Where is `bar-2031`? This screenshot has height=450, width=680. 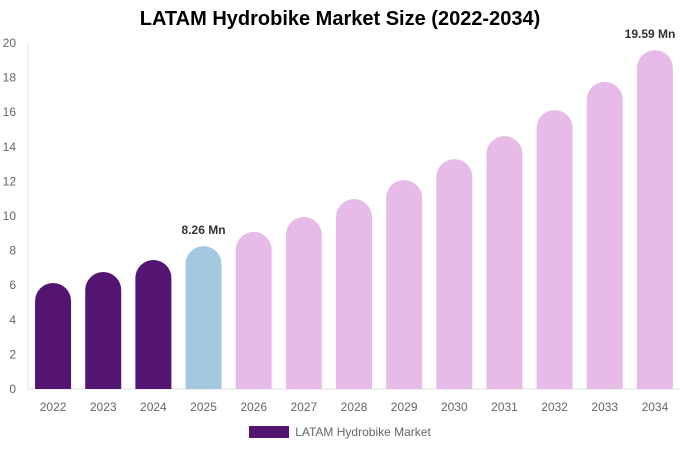 bar-2031 is located at coordinates (504, 262).